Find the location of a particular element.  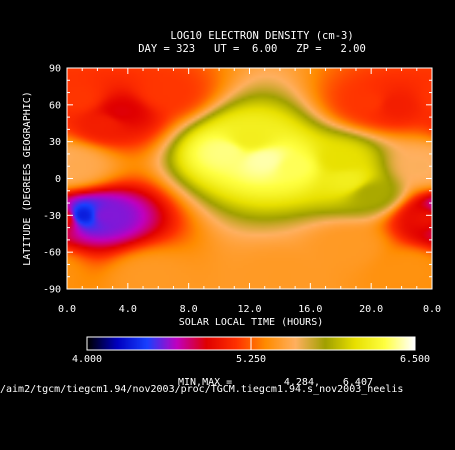

chart-title: LOG10 ELECTRON DENSITY (cm-3) is located at coordinates (261, 36).